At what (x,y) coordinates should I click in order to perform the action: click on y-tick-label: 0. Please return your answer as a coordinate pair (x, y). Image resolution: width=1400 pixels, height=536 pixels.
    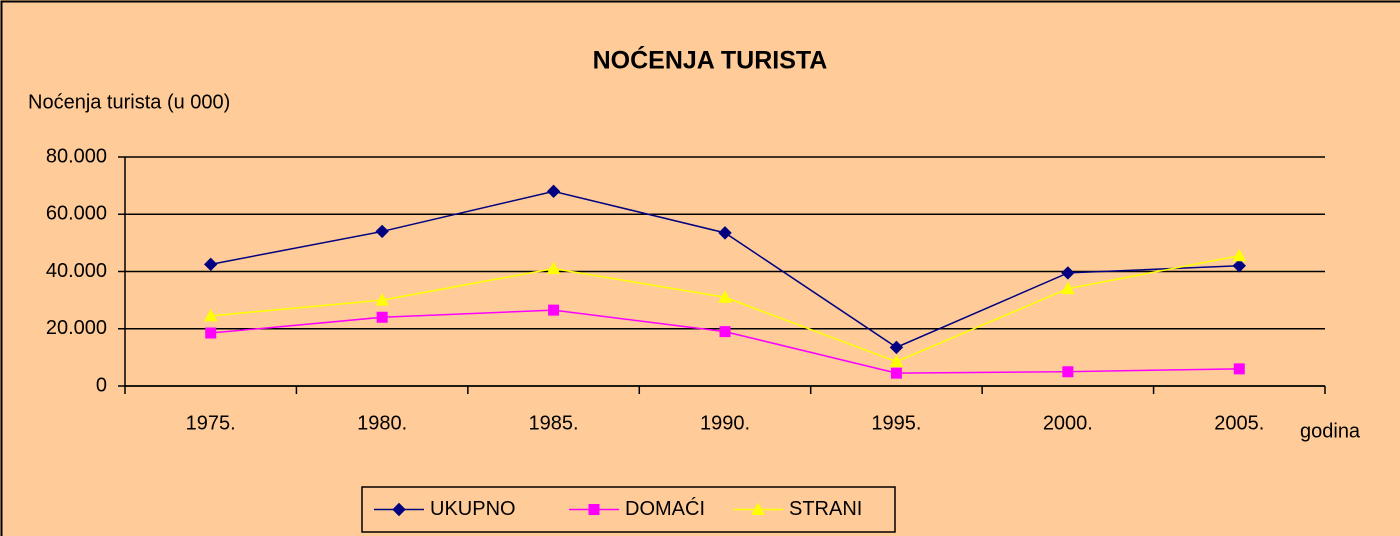
    Looking at the image, I should click on (101, 385).